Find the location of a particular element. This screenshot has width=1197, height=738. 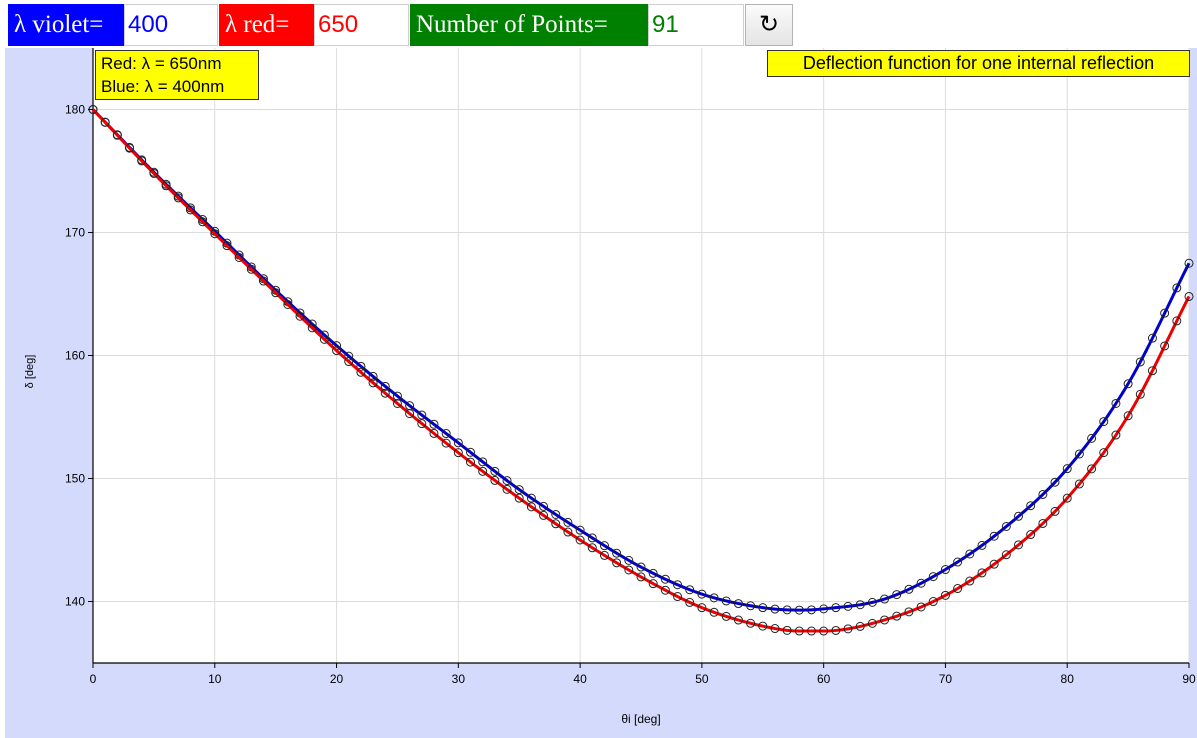

y-tick-label: 170 is located at coordinates (75, 233).